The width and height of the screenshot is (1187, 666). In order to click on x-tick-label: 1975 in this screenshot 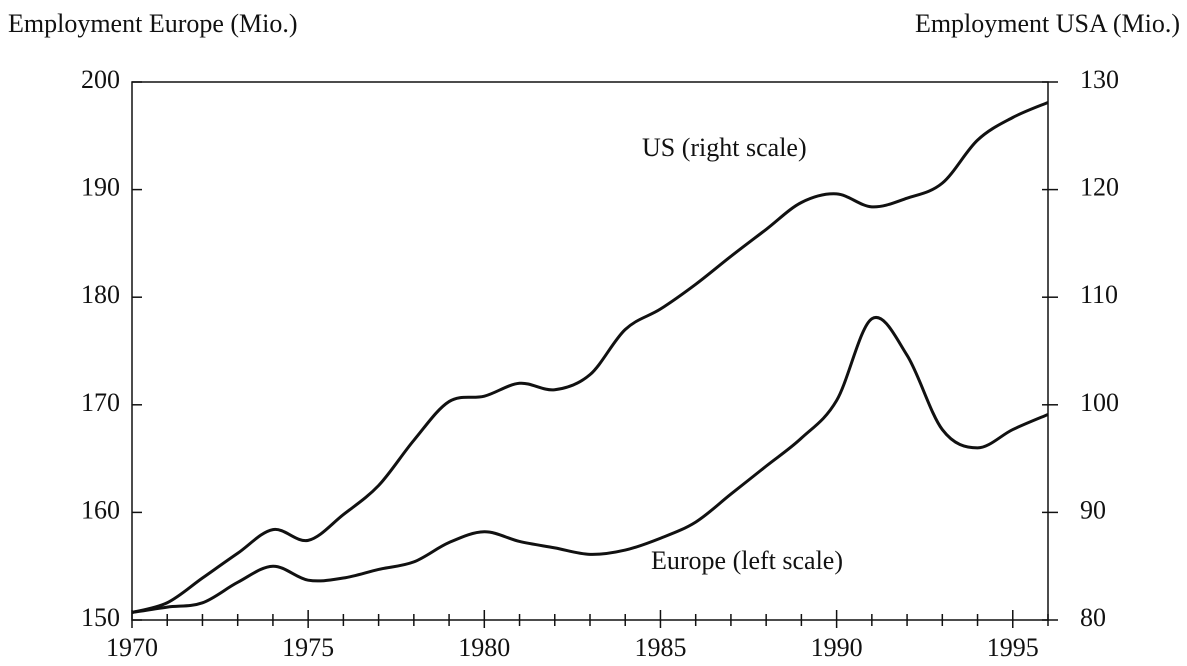, I will do `click(308, 647)`.